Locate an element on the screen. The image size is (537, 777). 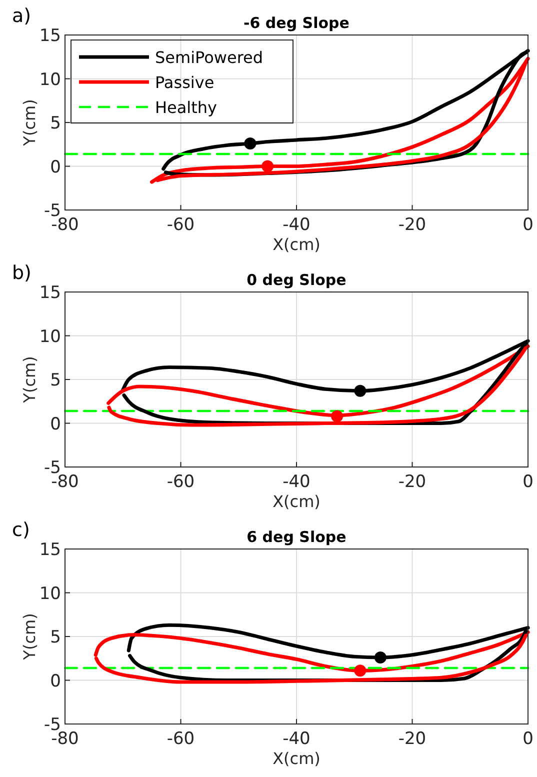
text: b) is located at coordinates (22, 273).